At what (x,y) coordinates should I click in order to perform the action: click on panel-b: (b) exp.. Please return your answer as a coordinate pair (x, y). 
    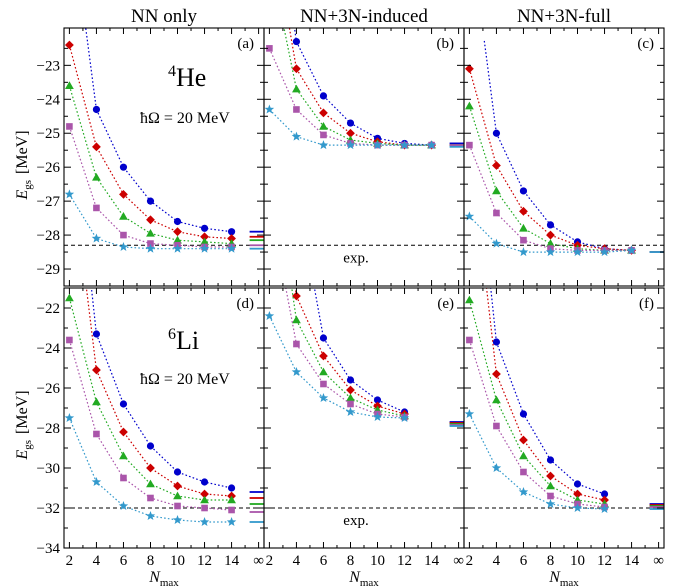
    Looking at the image, I should click on (364, 157).